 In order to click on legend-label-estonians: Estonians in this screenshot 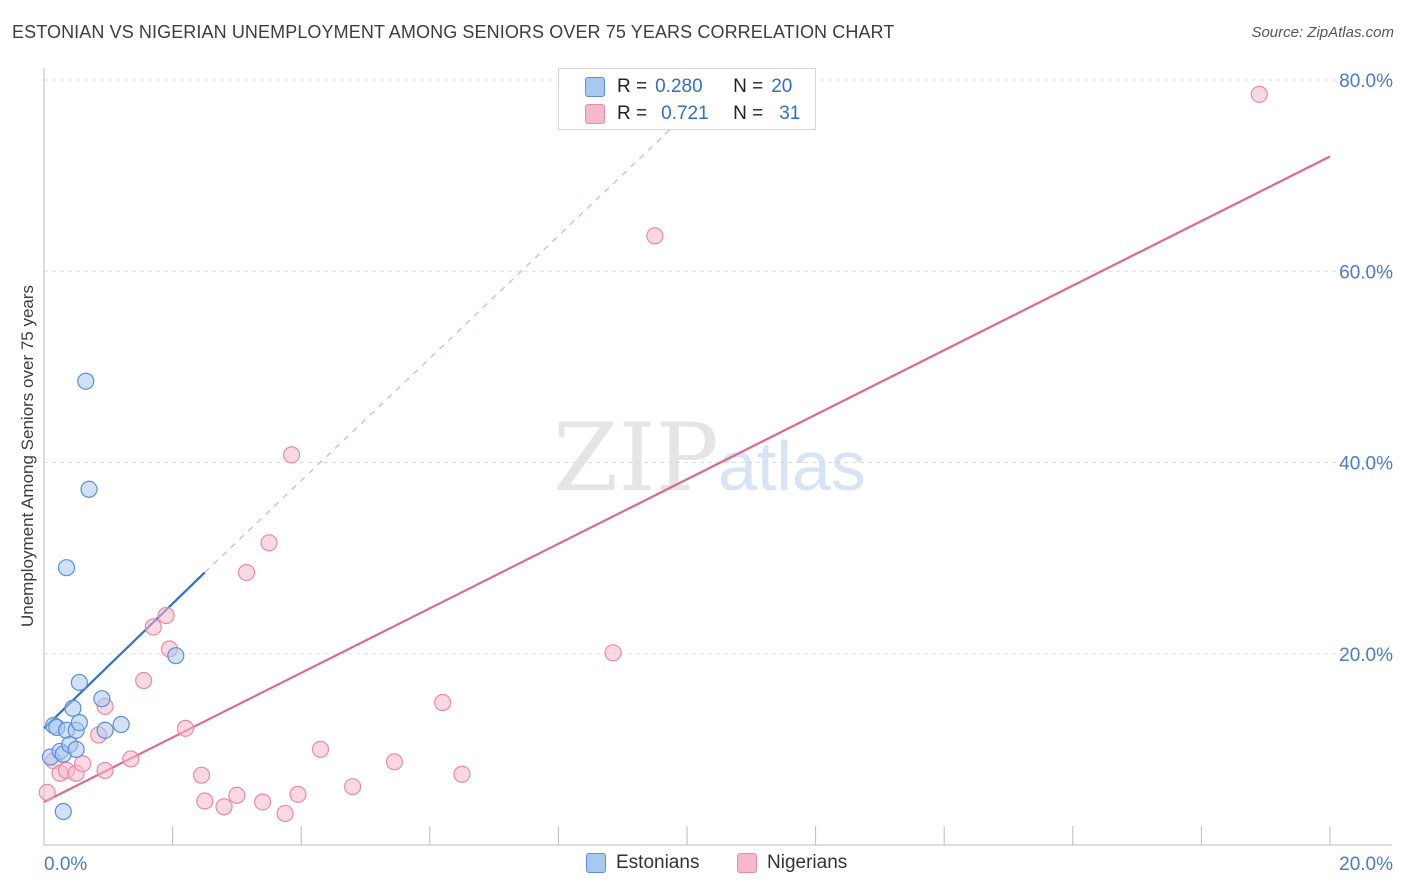, I will do `click(658, 862)`.